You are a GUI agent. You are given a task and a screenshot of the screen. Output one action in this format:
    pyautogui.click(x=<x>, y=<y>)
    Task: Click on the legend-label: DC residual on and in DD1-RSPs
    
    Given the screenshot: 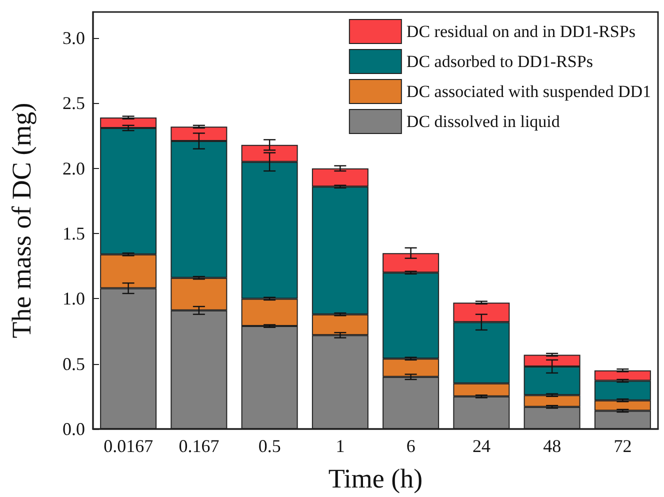 What is the action you would take?
    pyautogui.click(x=521, y=31)
    